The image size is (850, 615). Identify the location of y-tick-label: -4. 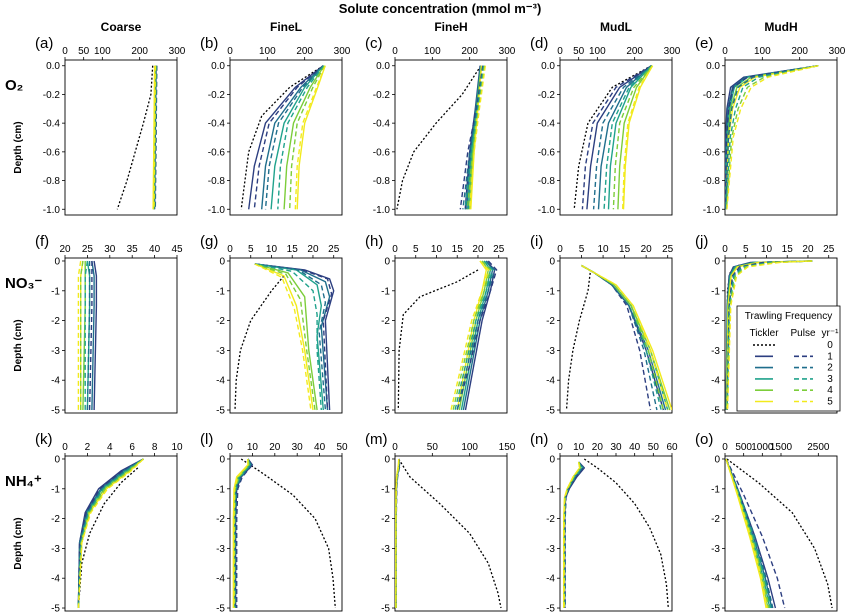
(715, 381).